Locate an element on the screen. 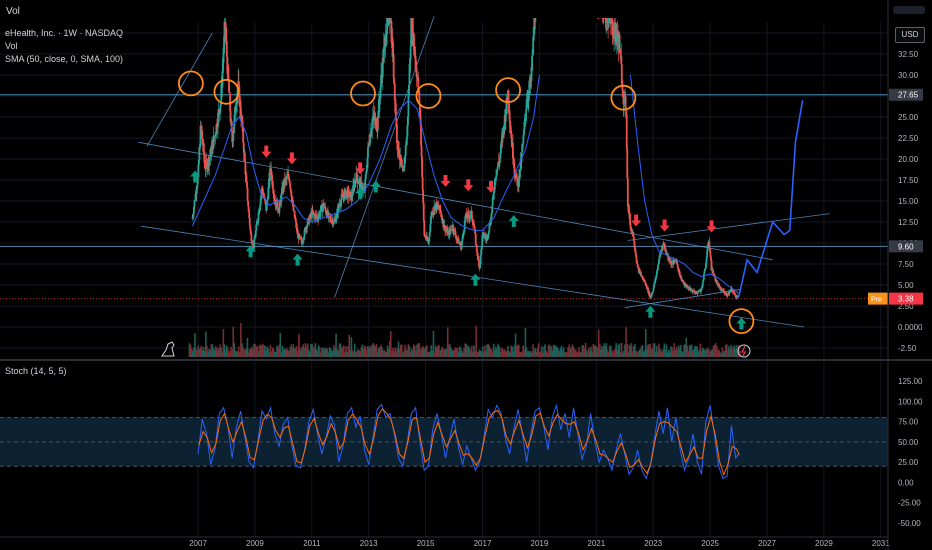 The image size is (932, 550). volume-indicator-label: Vol is located at coordinates (11, 46).